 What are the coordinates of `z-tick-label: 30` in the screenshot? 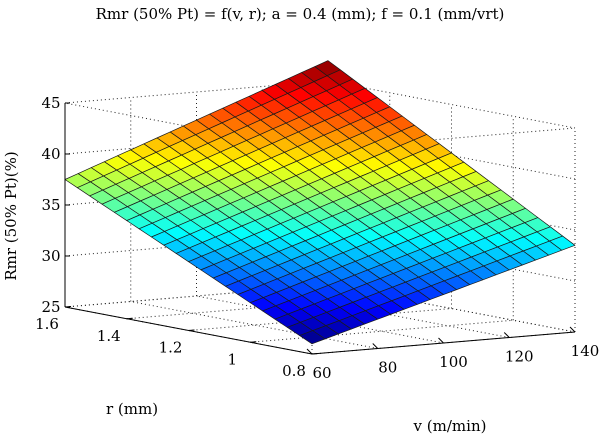 It's located at (50, 256).